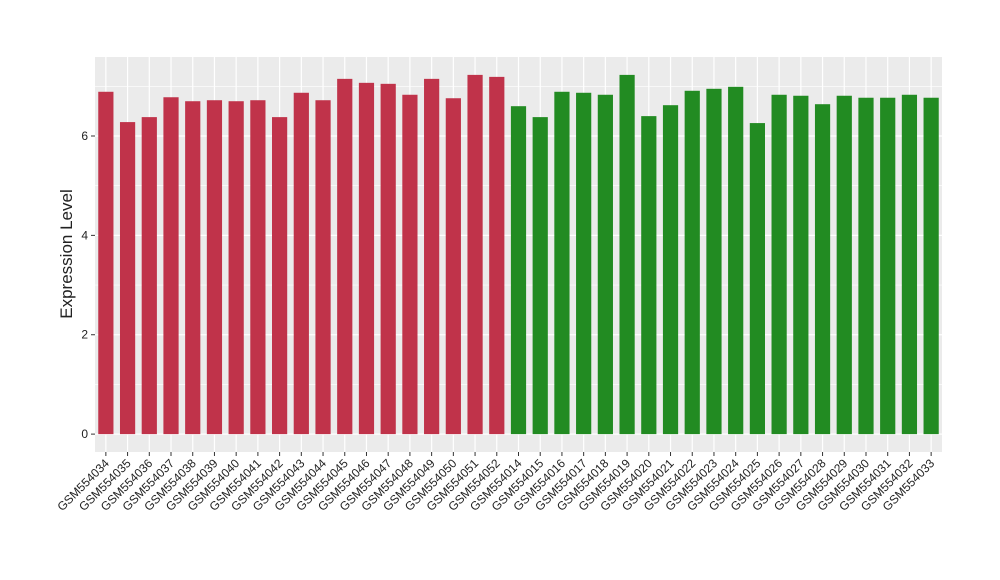 The height and width of the screenshot is (580, 1000). What do you see at coordinates (84, 235) in the screenshot?
I see `y-tick-label: 4` at bounding box center [84, 235].